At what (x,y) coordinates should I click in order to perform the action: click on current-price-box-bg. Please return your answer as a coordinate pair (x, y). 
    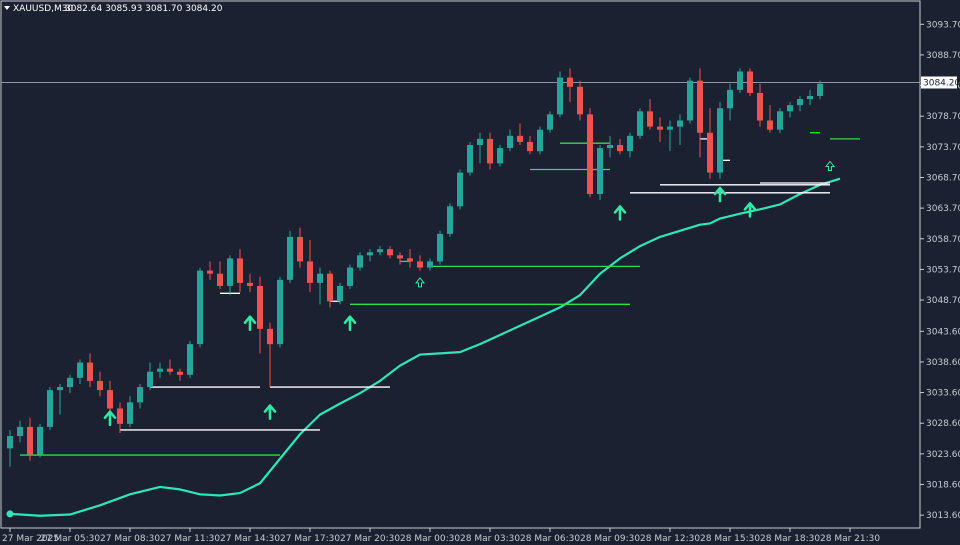
    Looking at the image, I should click on (939, 82).